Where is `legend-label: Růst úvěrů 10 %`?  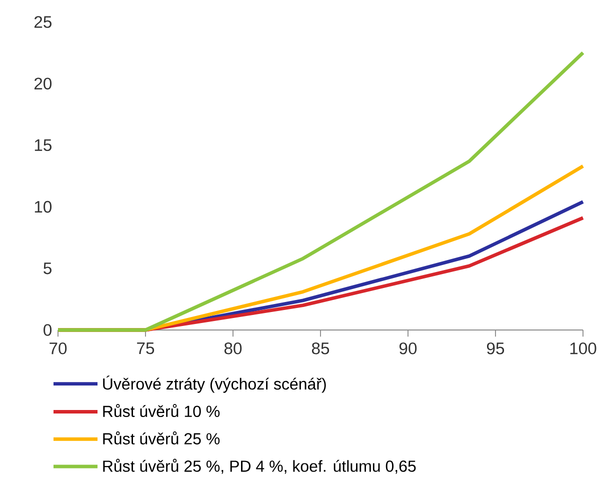
legend-label: Růst úvěrů 10 % is located at coordinates (161, 411).